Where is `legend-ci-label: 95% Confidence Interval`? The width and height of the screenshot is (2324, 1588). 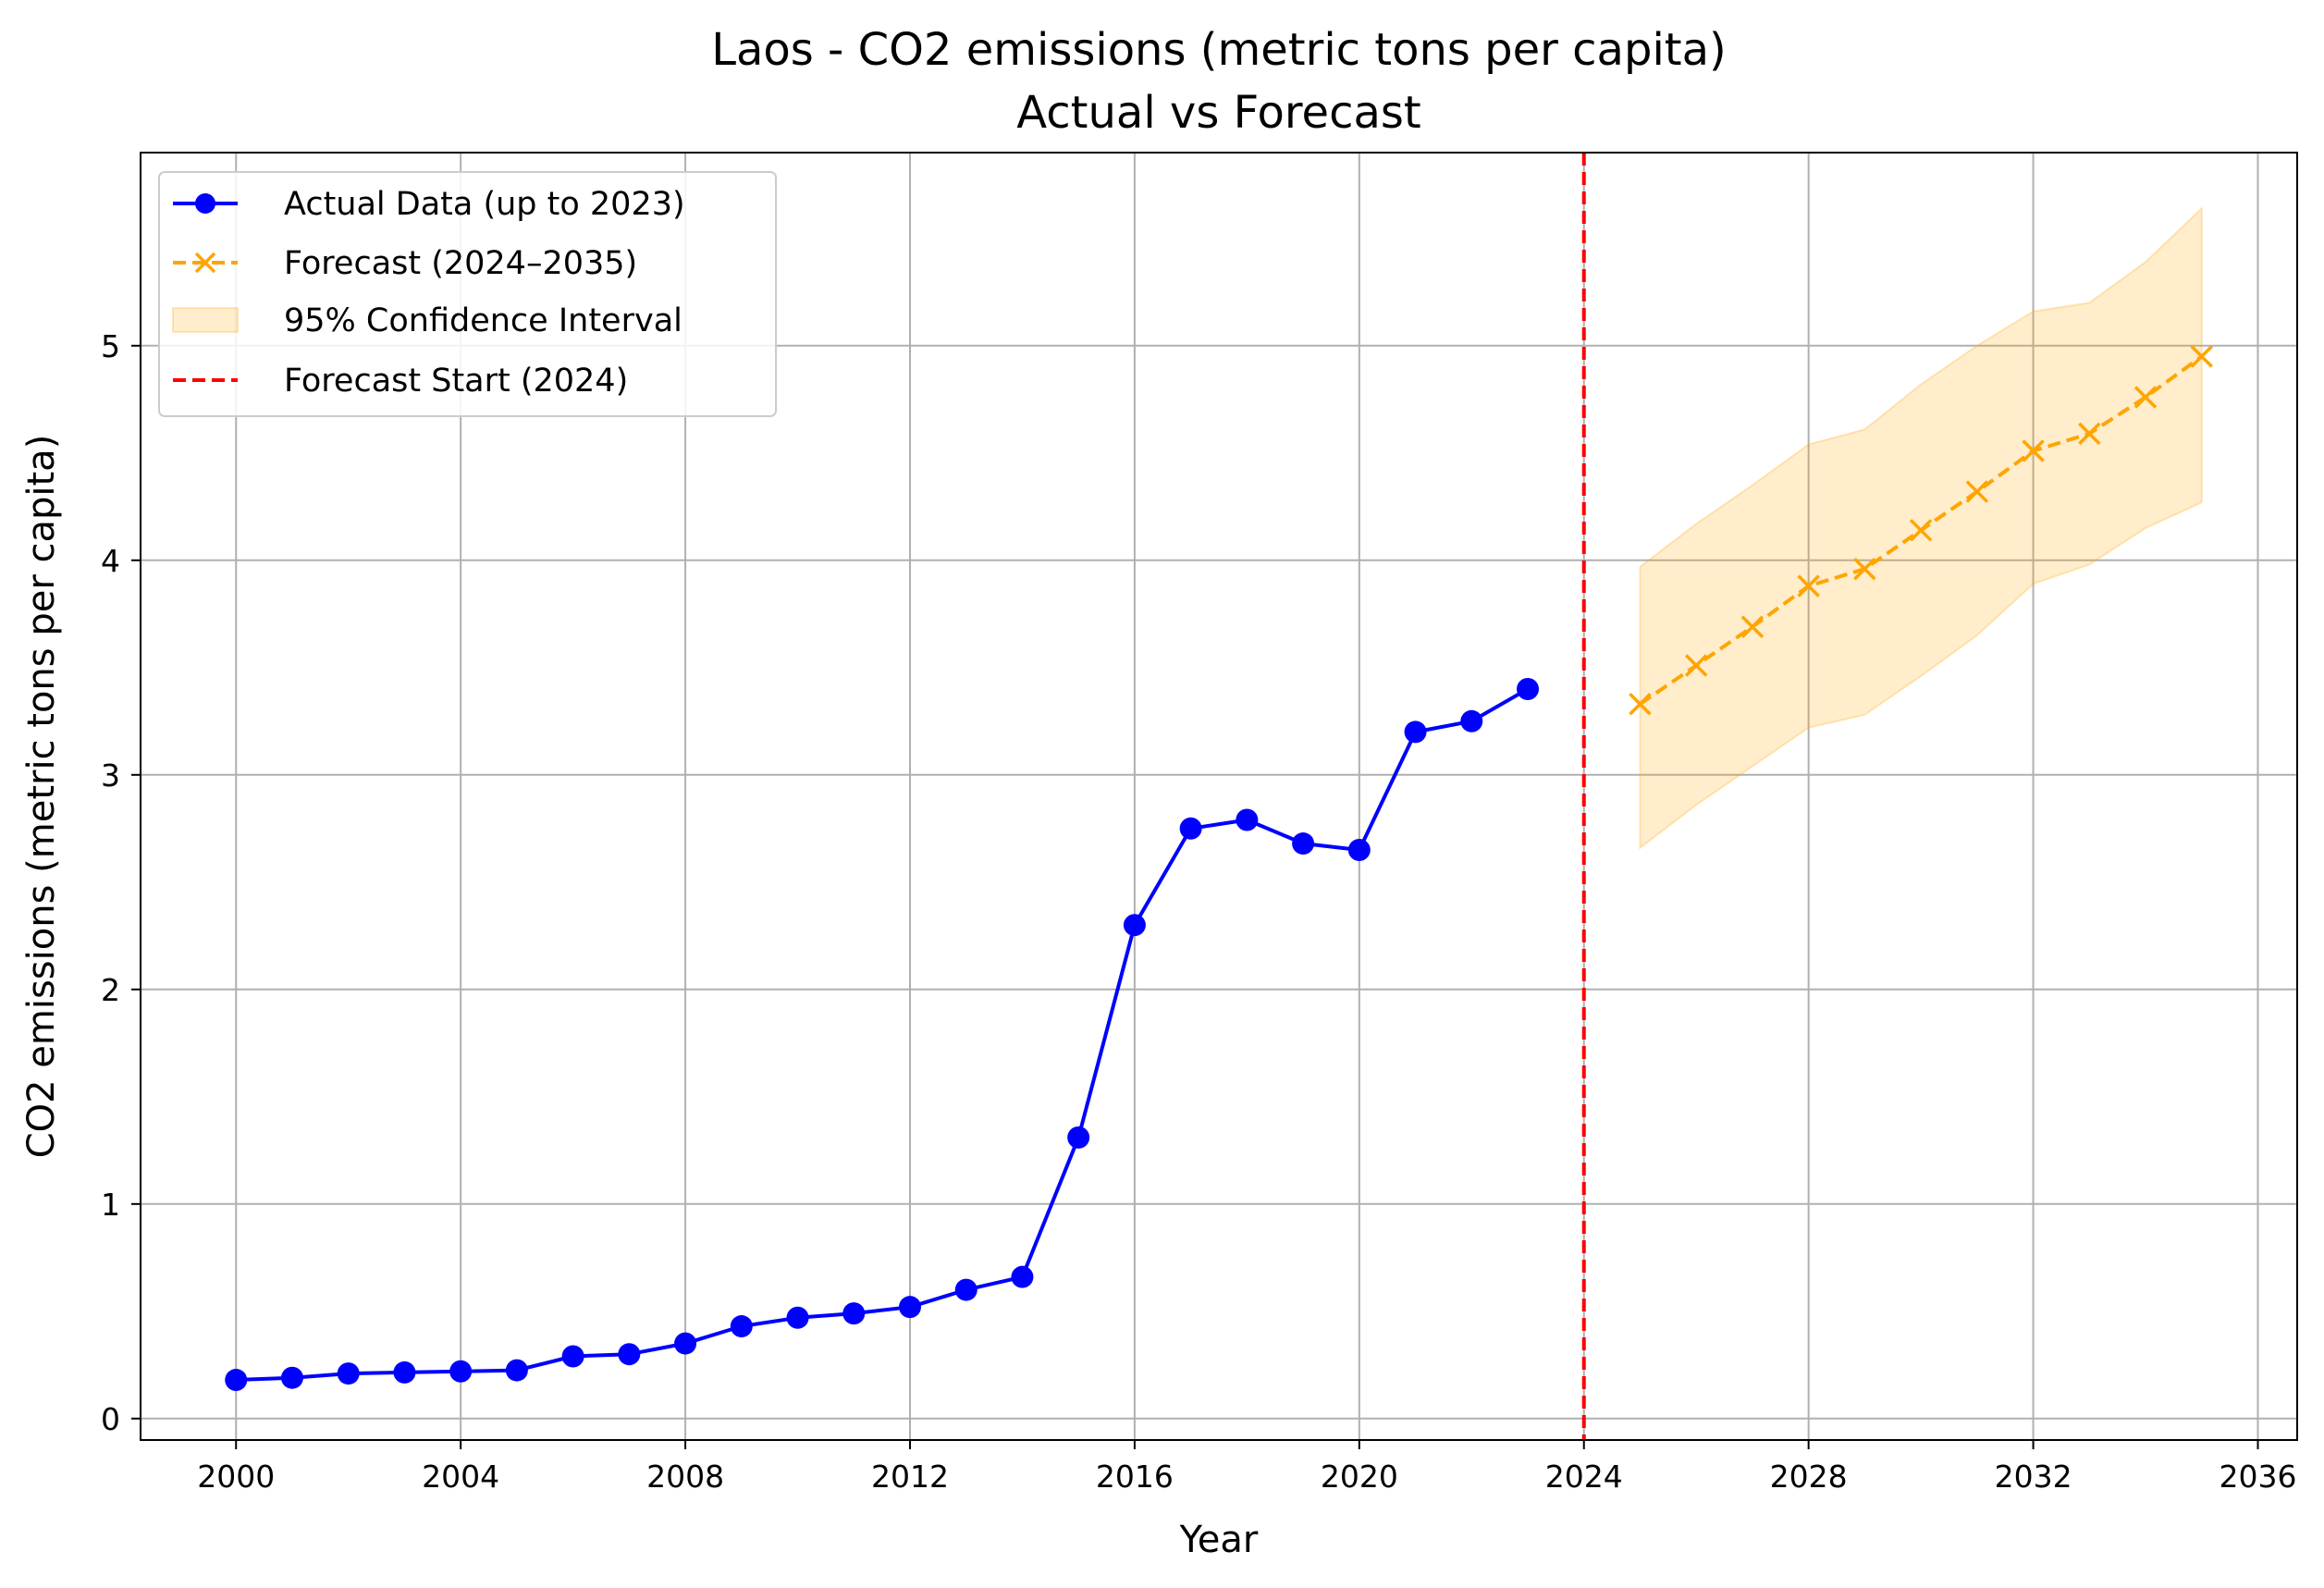 legend-ci-label: 95% Confidence Interval is located at coordinates (483, 320).